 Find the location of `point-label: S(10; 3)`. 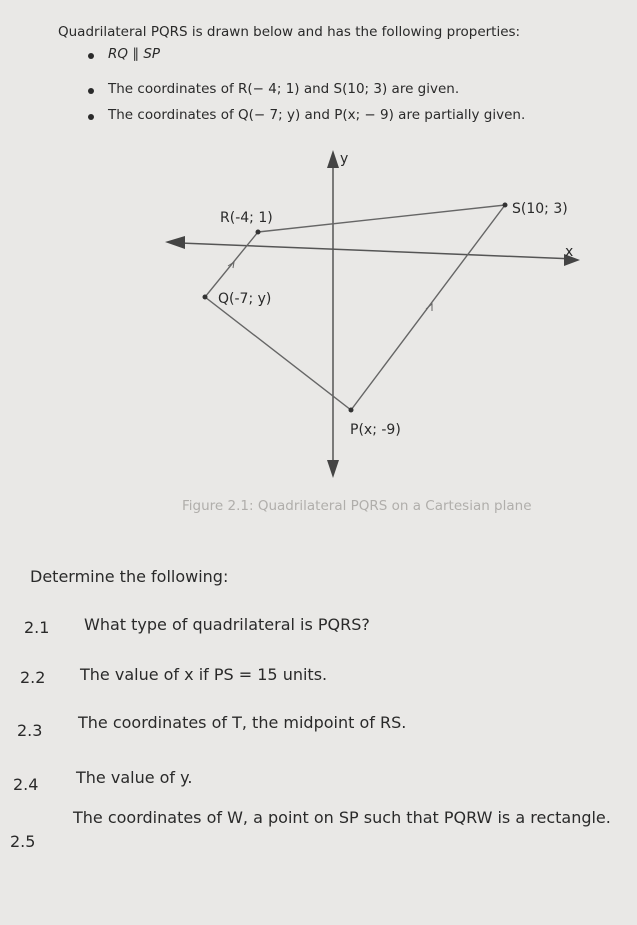

point-label: S(10; 3) is located at coordinates (540, 209).